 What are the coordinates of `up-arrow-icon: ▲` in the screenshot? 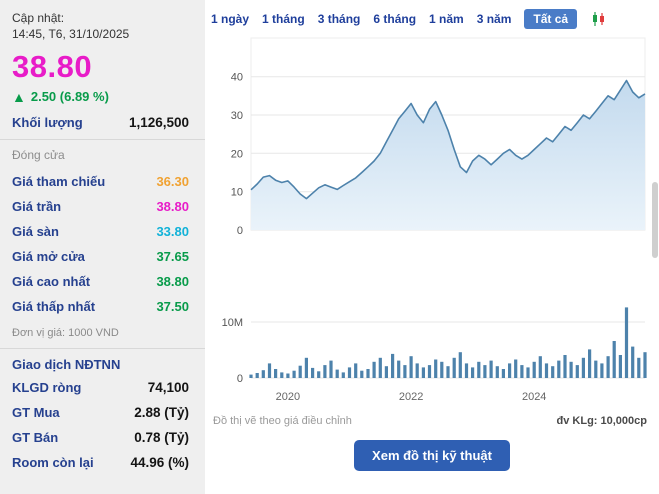 It's located at (19, 96).